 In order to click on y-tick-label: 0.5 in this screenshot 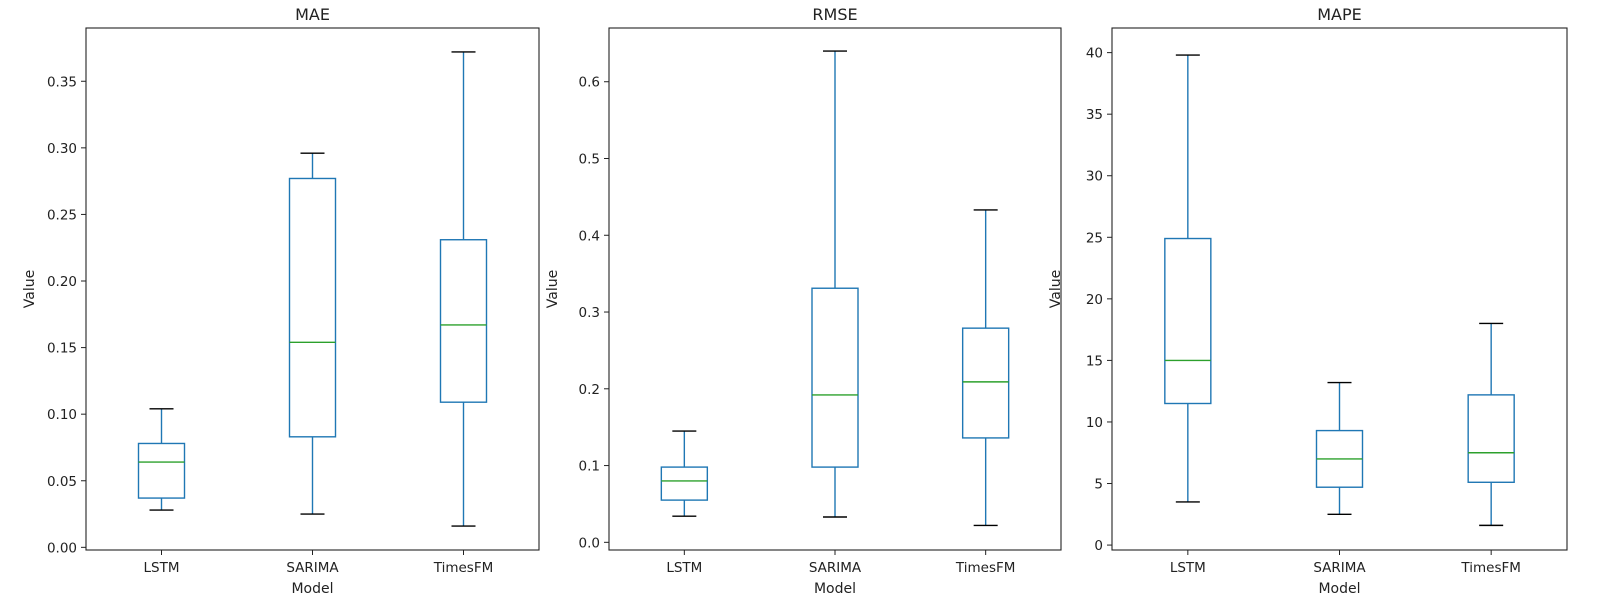, I will do `click(589, 160)`.